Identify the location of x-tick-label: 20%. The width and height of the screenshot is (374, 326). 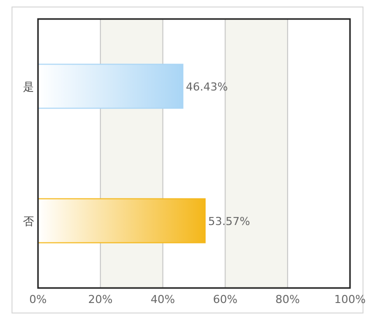
(100, 299).